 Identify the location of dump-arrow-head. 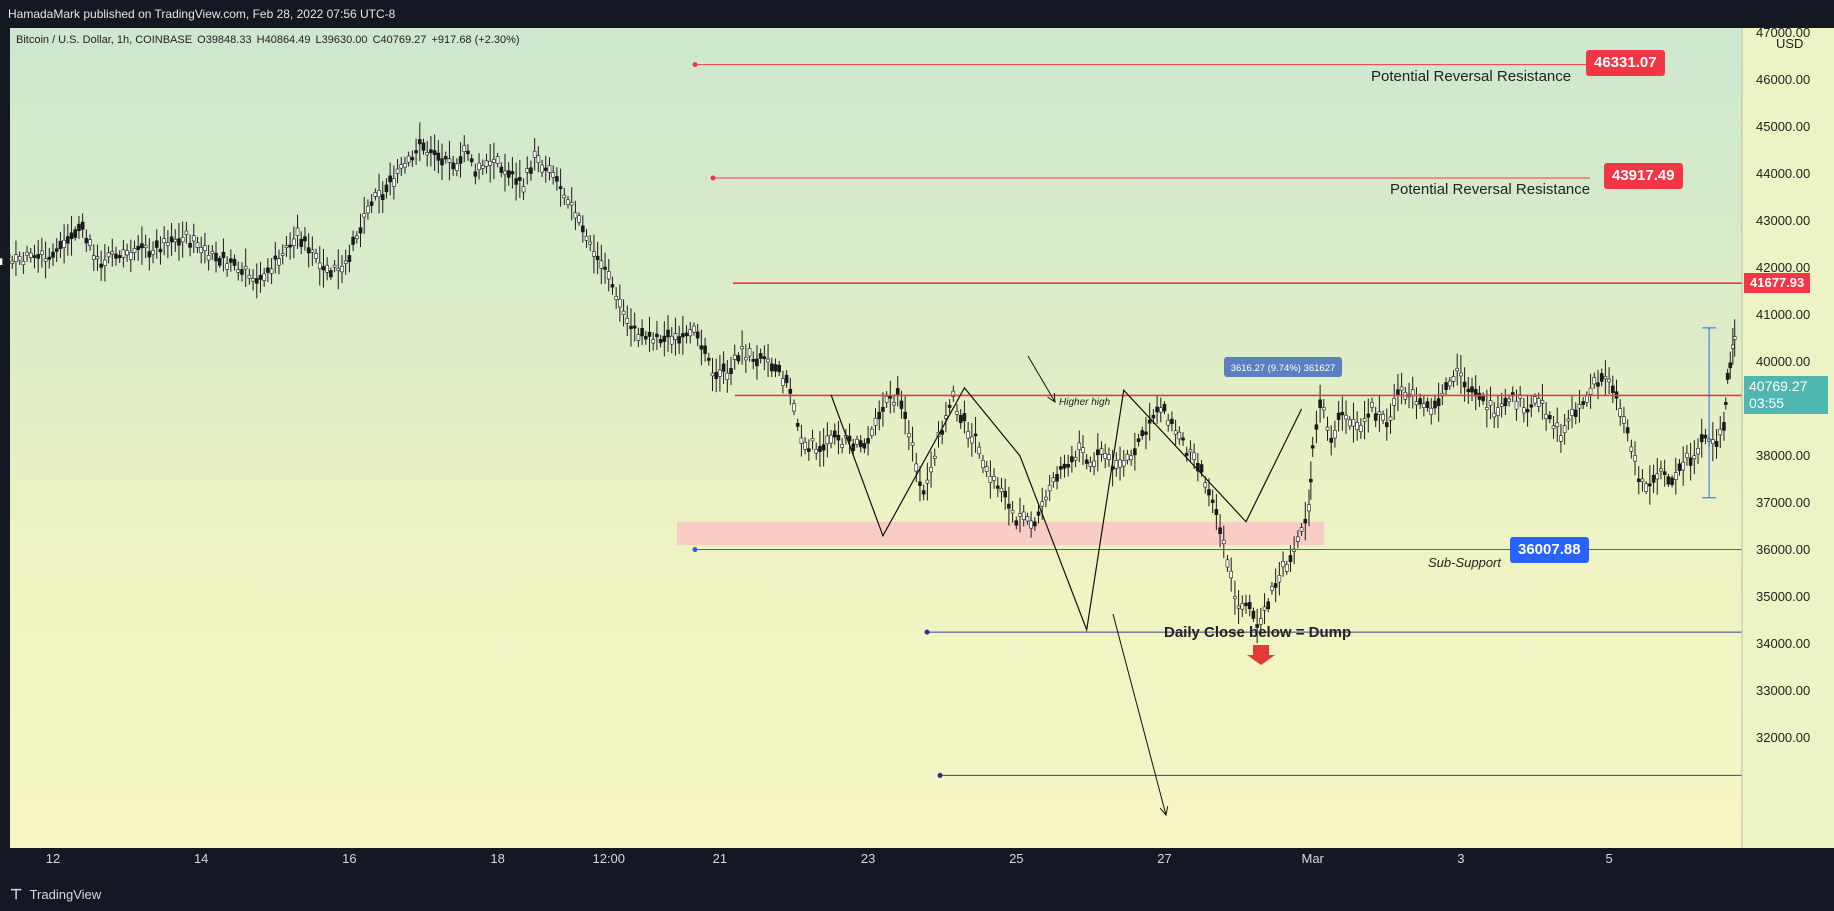
(1164, 811).